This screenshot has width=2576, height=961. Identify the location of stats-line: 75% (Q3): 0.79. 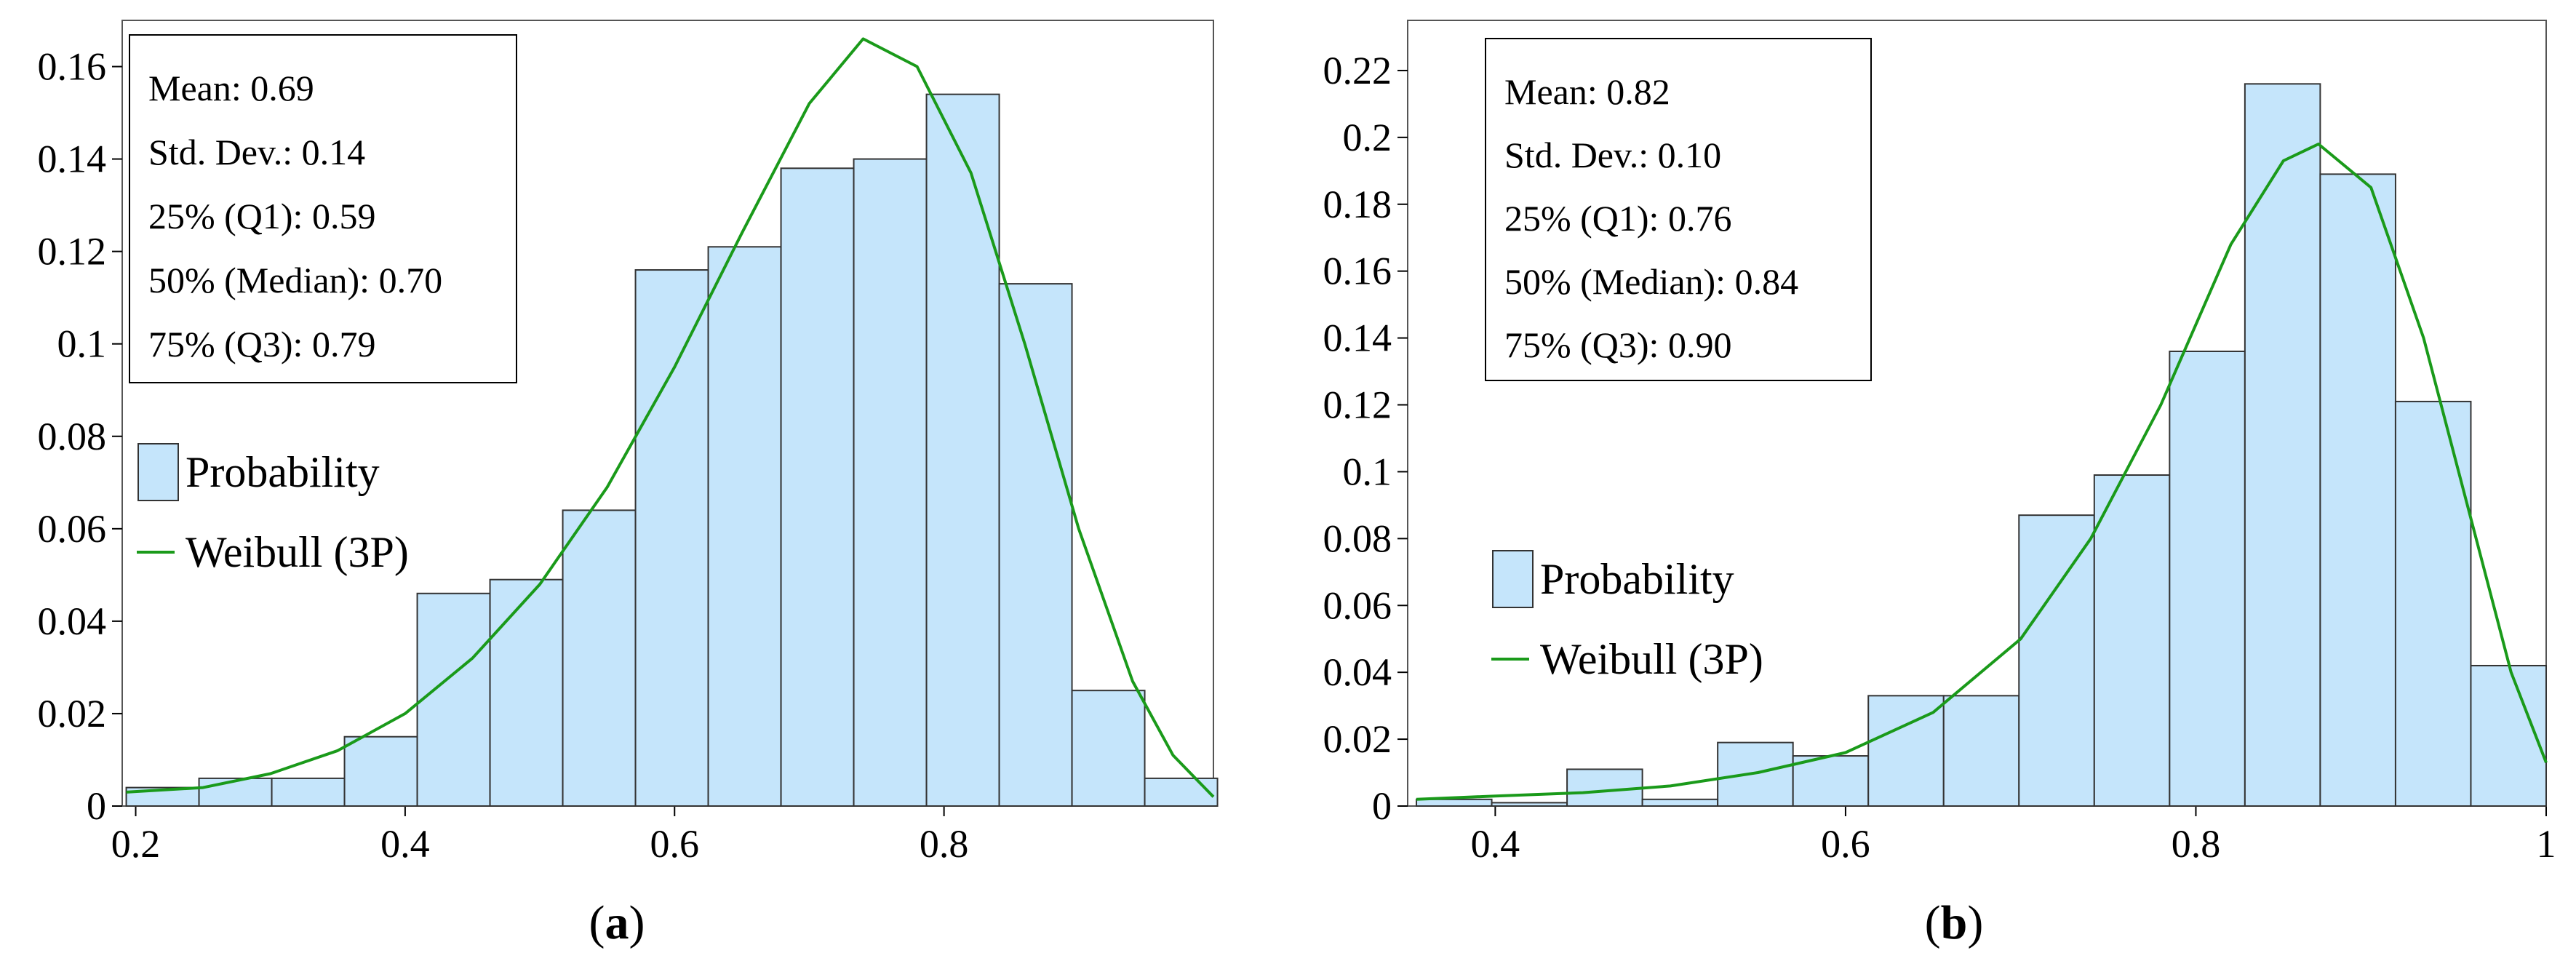
(261, 344).